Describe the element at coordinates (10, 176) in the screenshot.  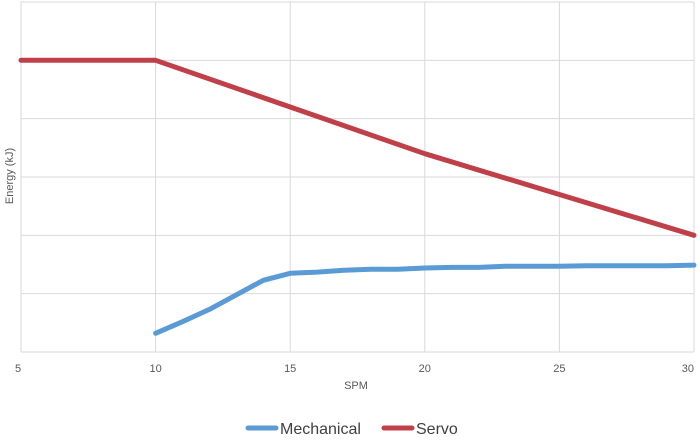
I see `y-axis-title: Energy (kJ)` at that location.